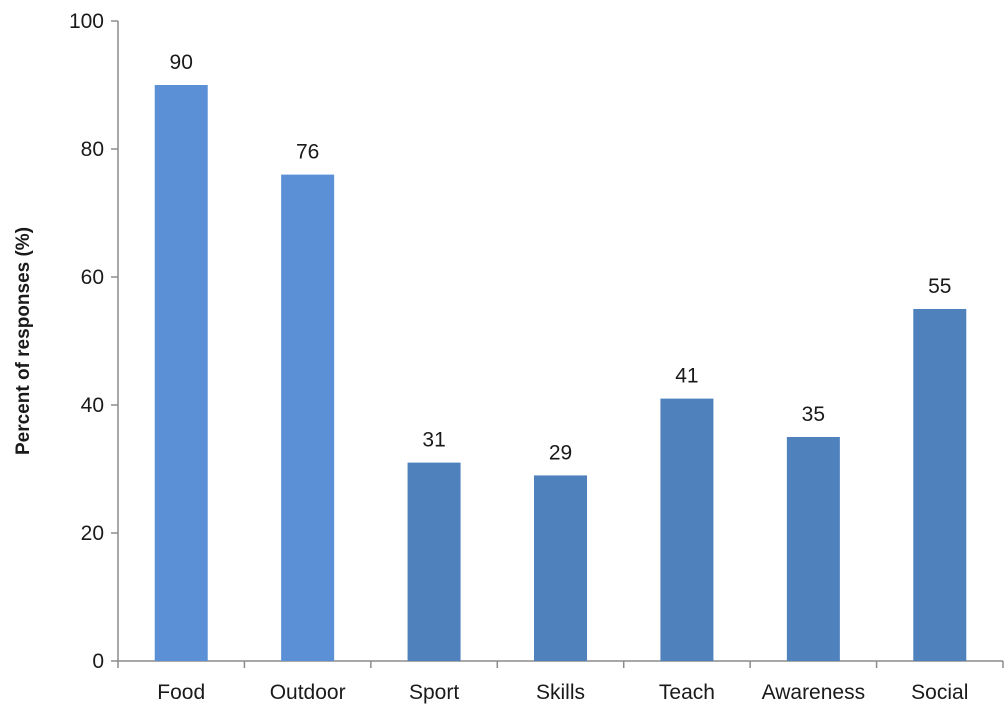  I want to click on x-category-label: Social, so click(939, 692).